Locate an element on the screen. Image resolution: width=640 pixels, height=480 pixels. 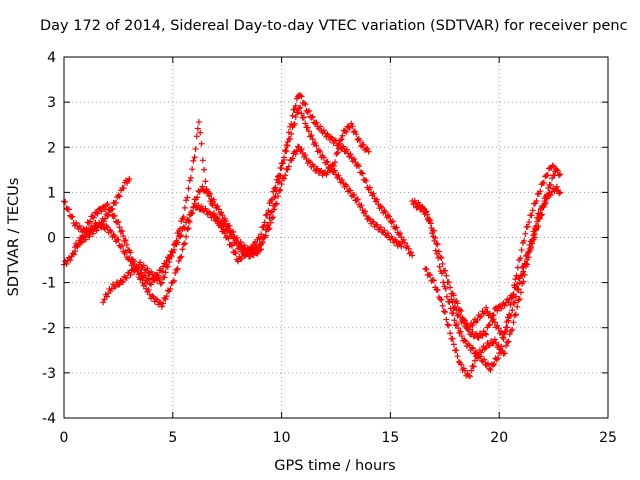
x-tick-label: 20 is located at coordinates (499, 438).